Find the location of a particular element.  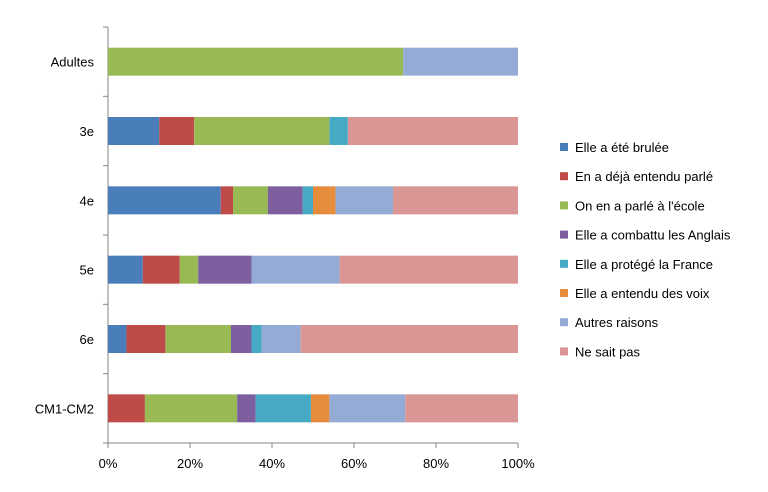

legend-label: Elle a protégé la France is located at coordinates (644, 264).